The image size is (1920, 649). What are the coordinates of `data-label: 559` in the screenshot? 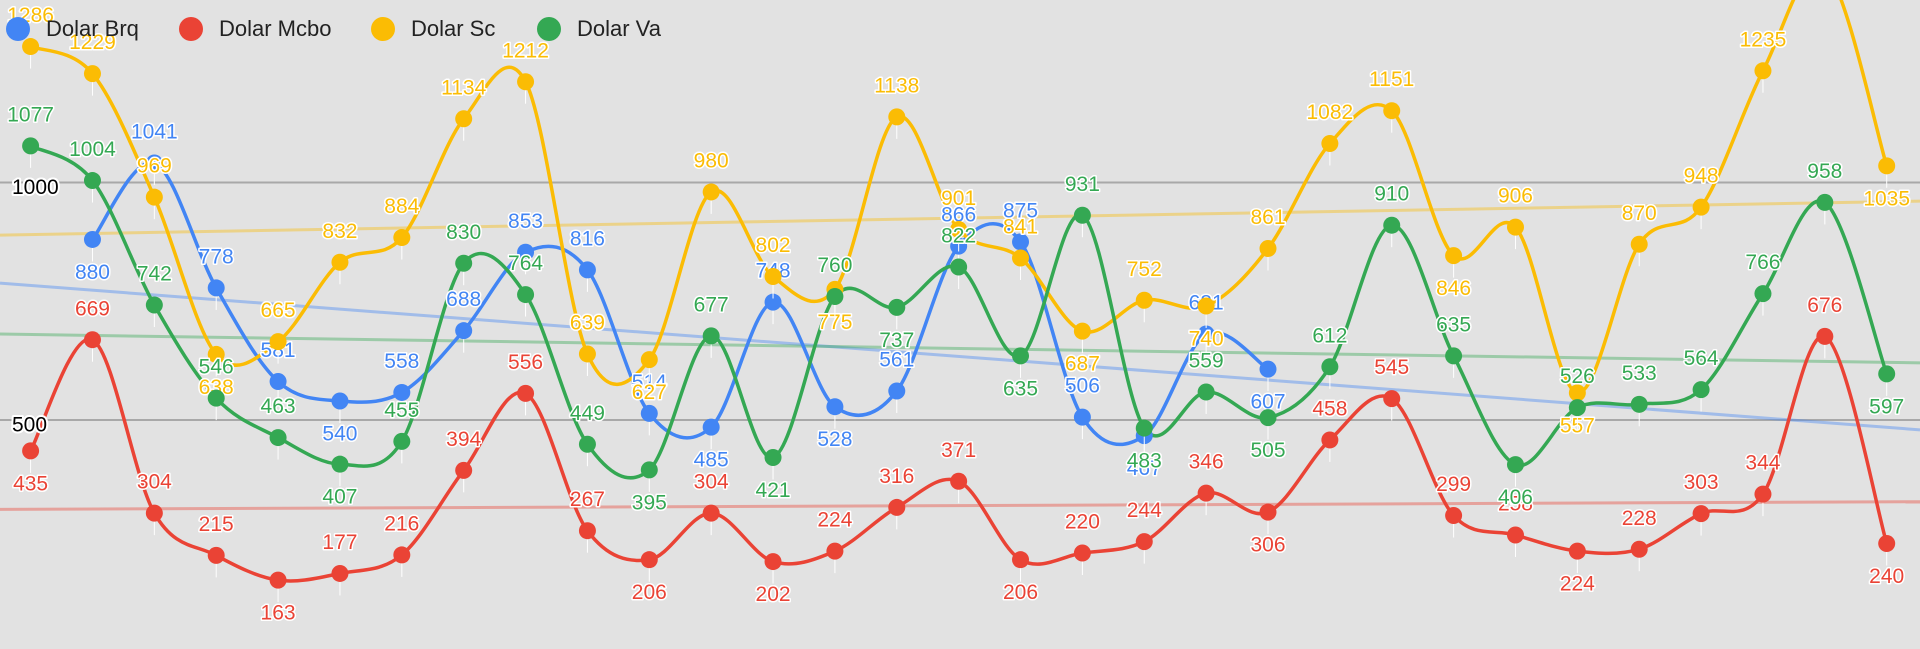 It's located at (1206, 361).